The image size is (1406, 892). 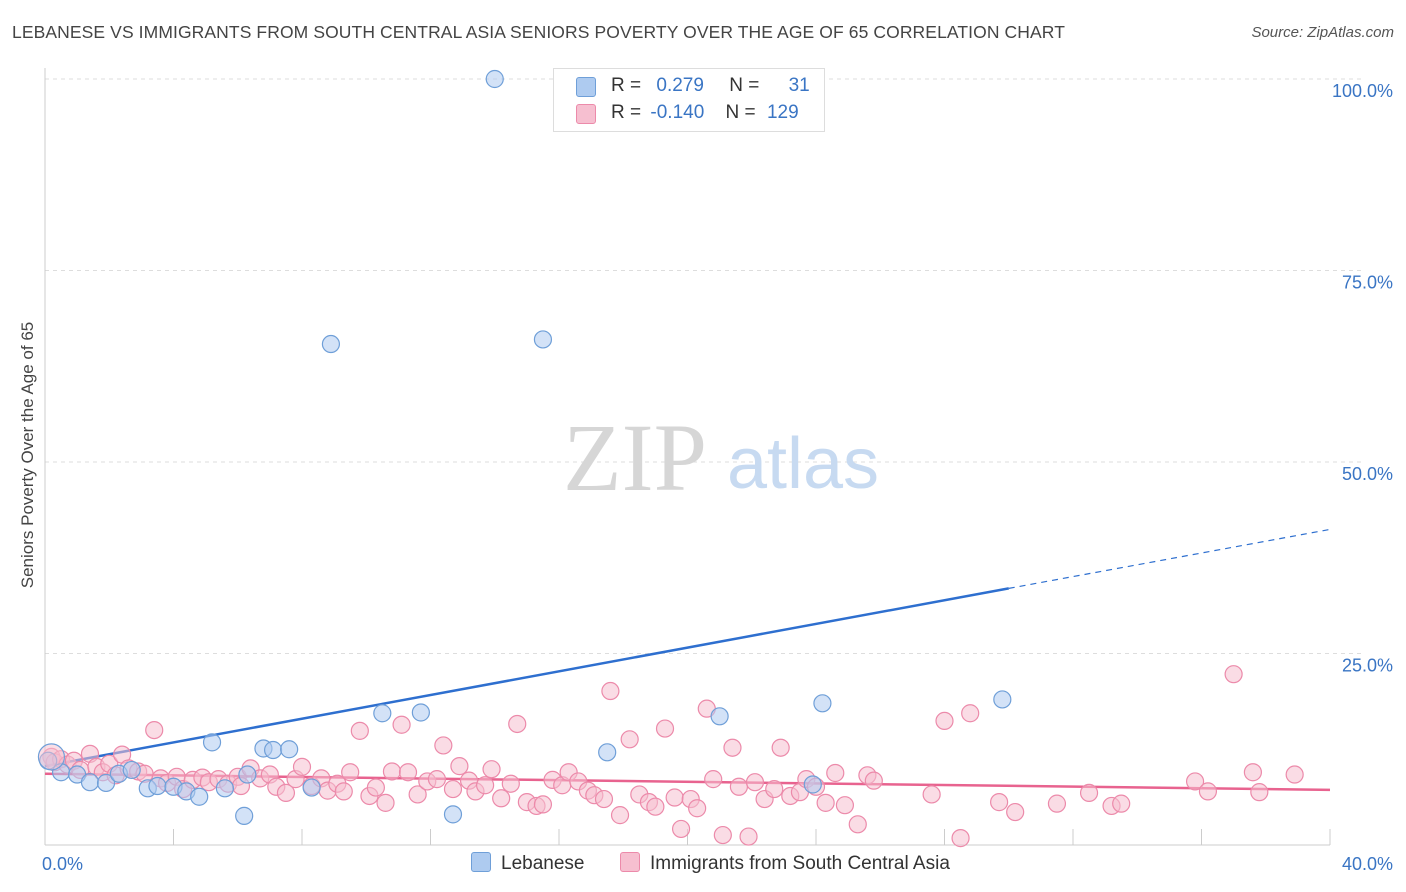 What do you see at coordinates (1169, 558) in the screenshot?
I see `lebanese-trend-extension` at bounding box center [1169, 558].